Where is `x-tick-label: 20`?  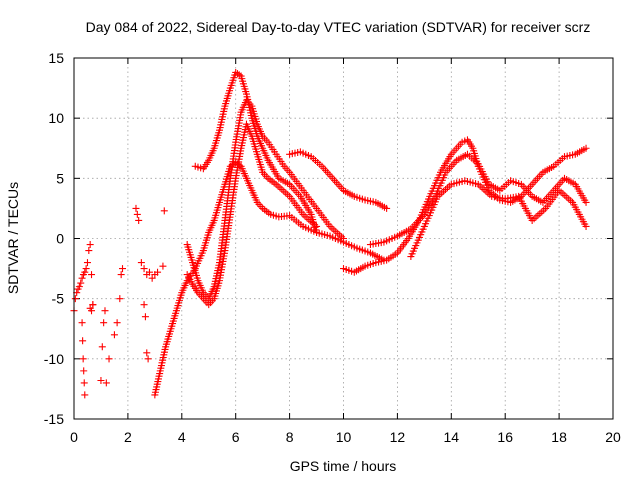
x-tick-label: 20 is located at coordinates (613, 437).